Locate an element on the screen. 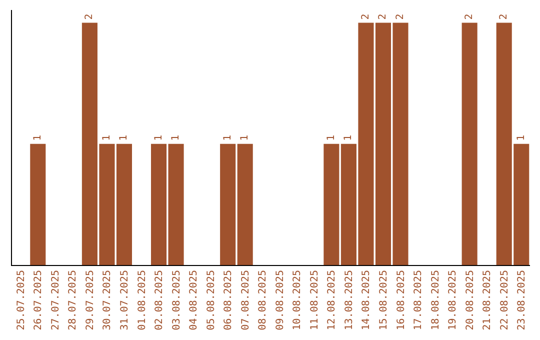 The height and width of the screenshot is (340, 540). x-tick-label: 05.08.2025 is located at coordinates (211, 300).